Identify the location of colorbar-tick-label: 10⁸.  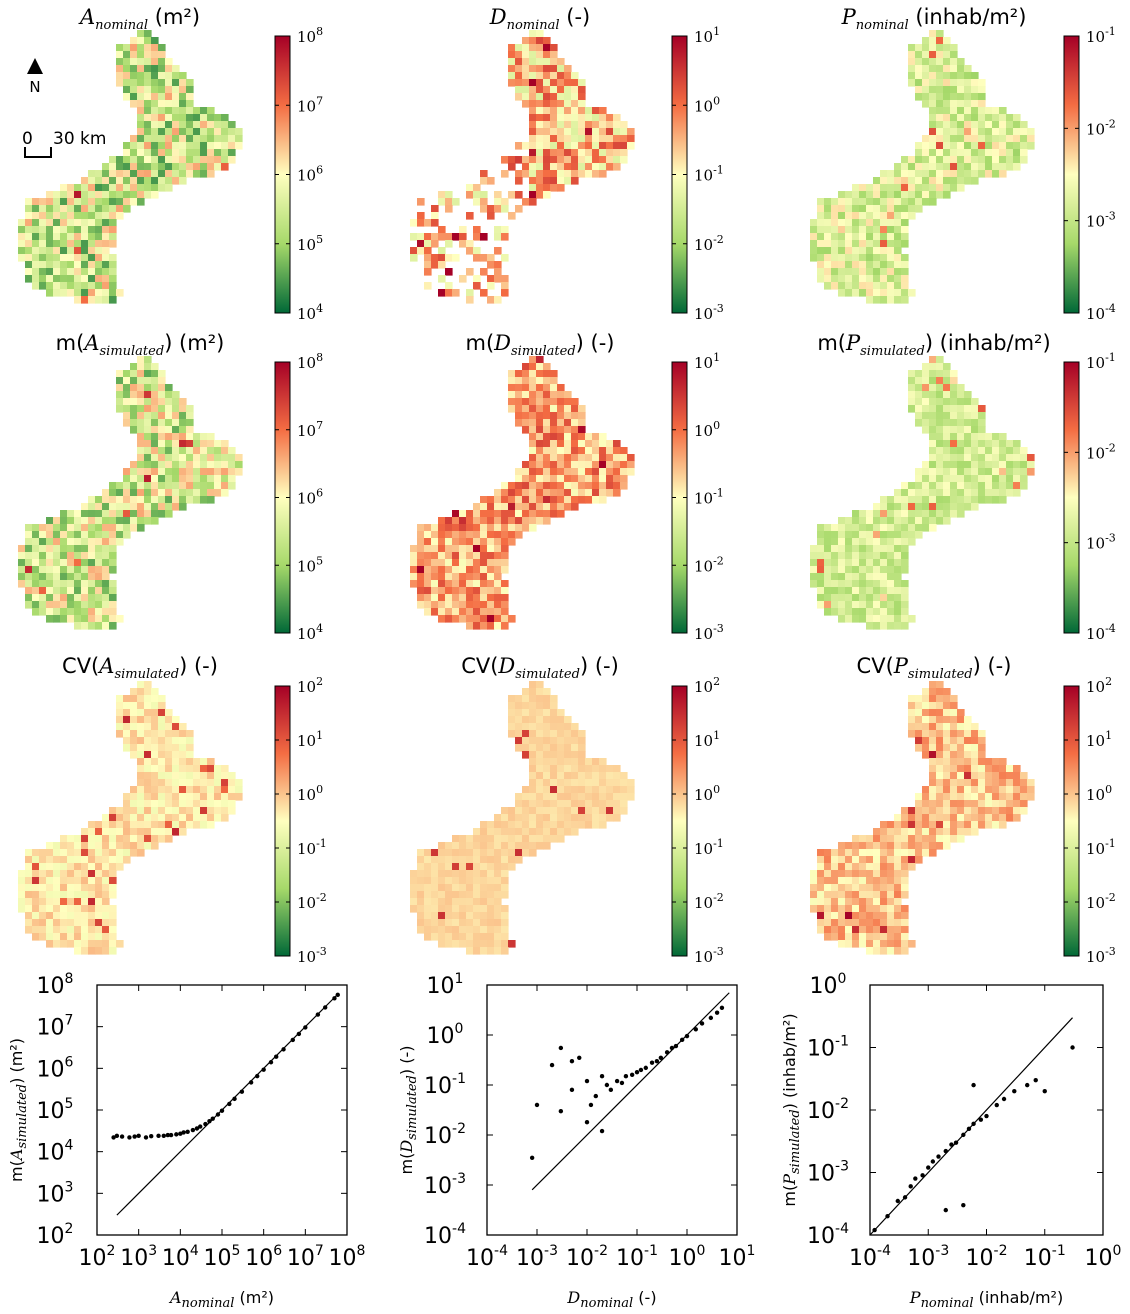
(310, 35).